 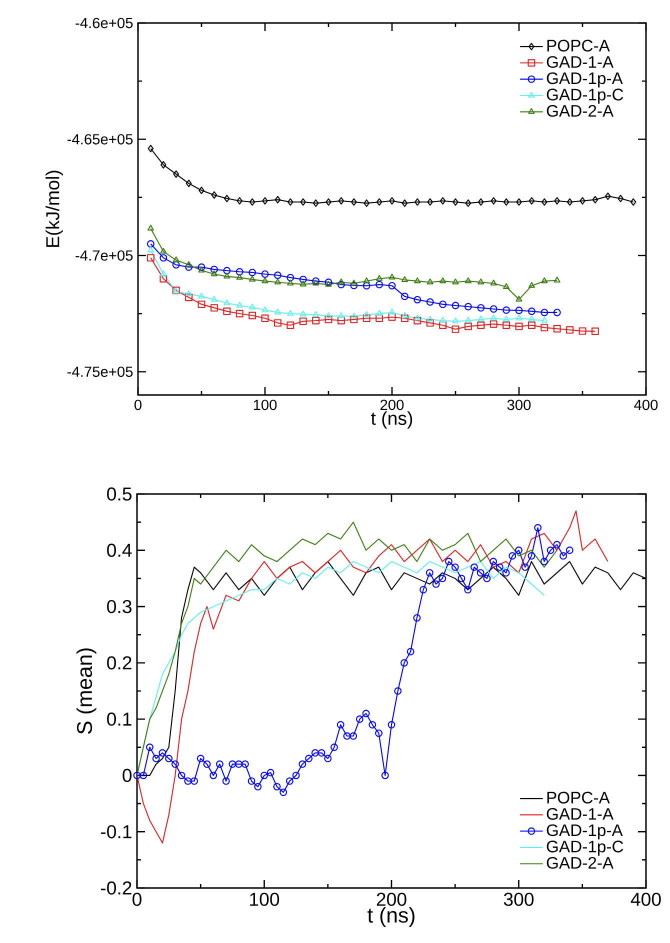 What do you see at coordinates (100, 371) in the screenshot?
I see `y-tick-label: -4.75e+05` at bounding box center [100, 371].